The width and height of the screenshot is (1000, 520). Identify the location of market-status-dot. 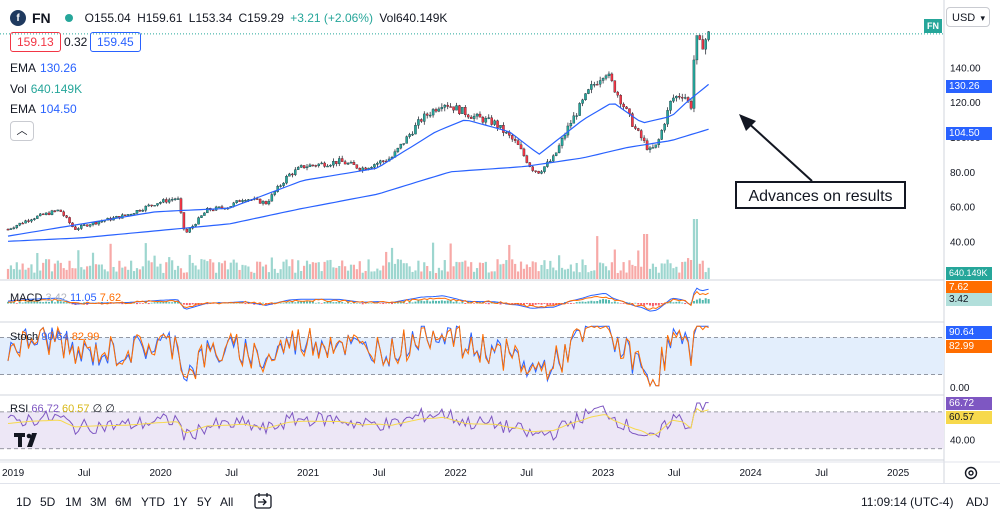
(68, 18).